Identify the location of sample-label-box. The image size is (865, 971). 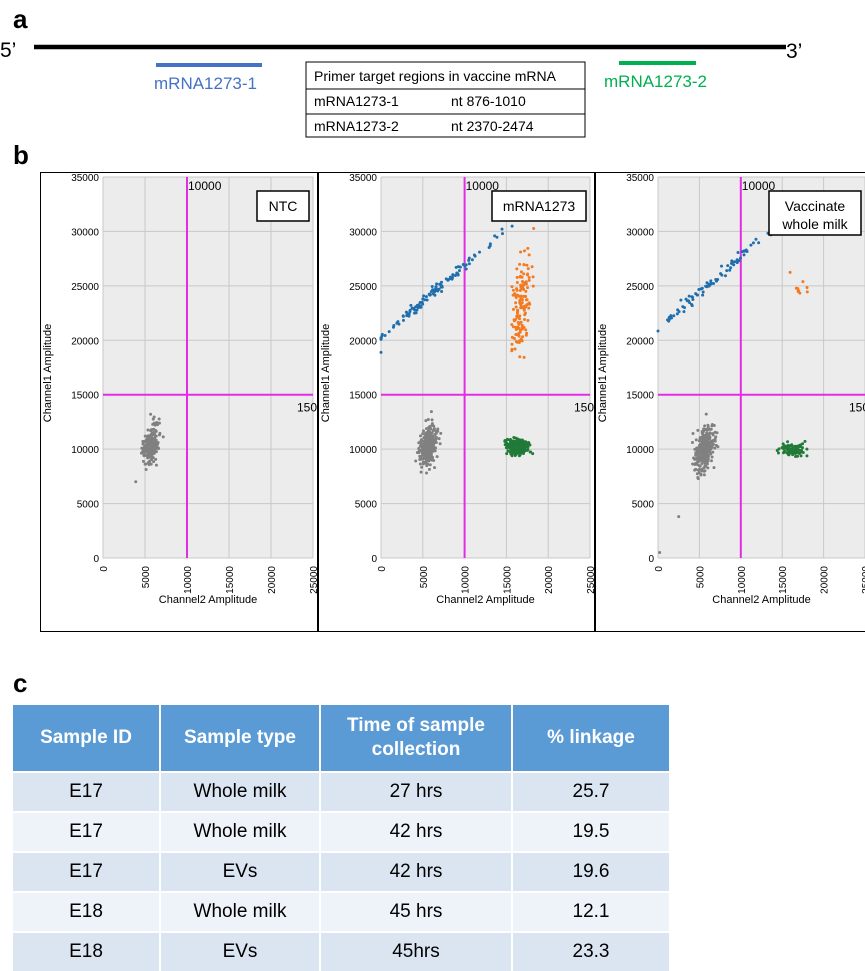
(539, 206).